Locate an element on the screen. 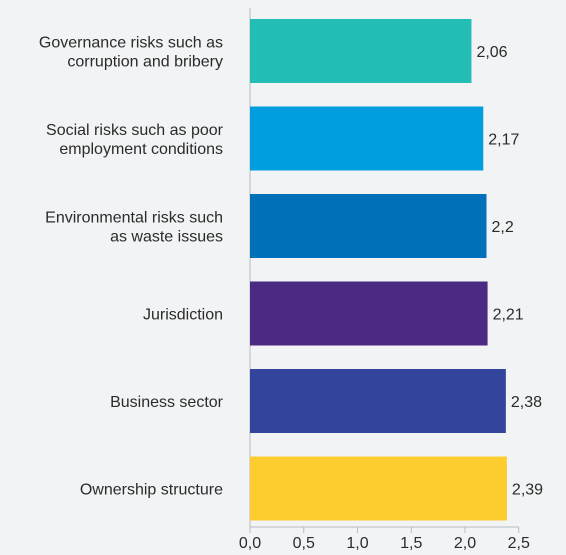 This screenshot has height=555, width=566. category-label: Business sector is located at coordinates (167, 402).